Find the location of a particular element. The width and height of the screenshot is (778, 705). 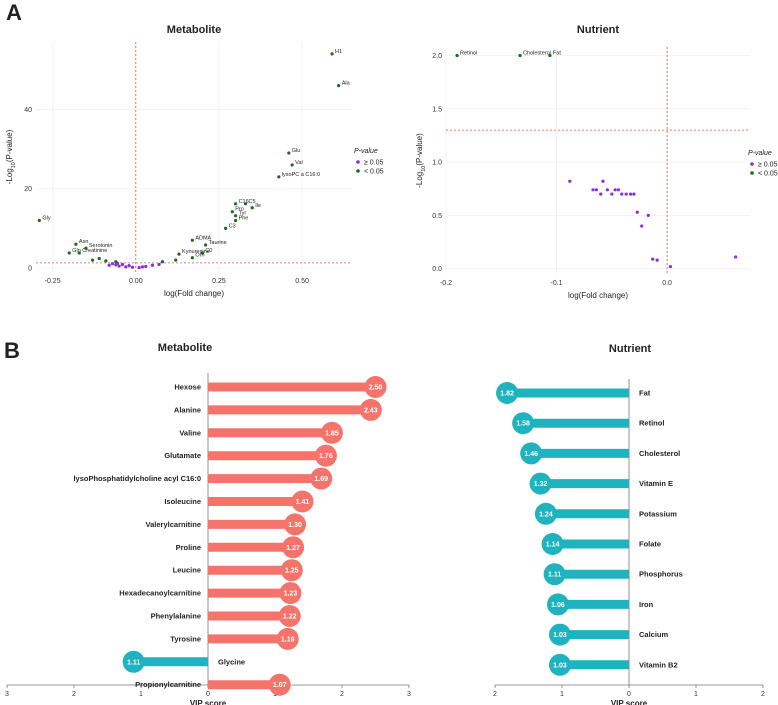

category-label: Calcium is located at coordinates (654, 634).